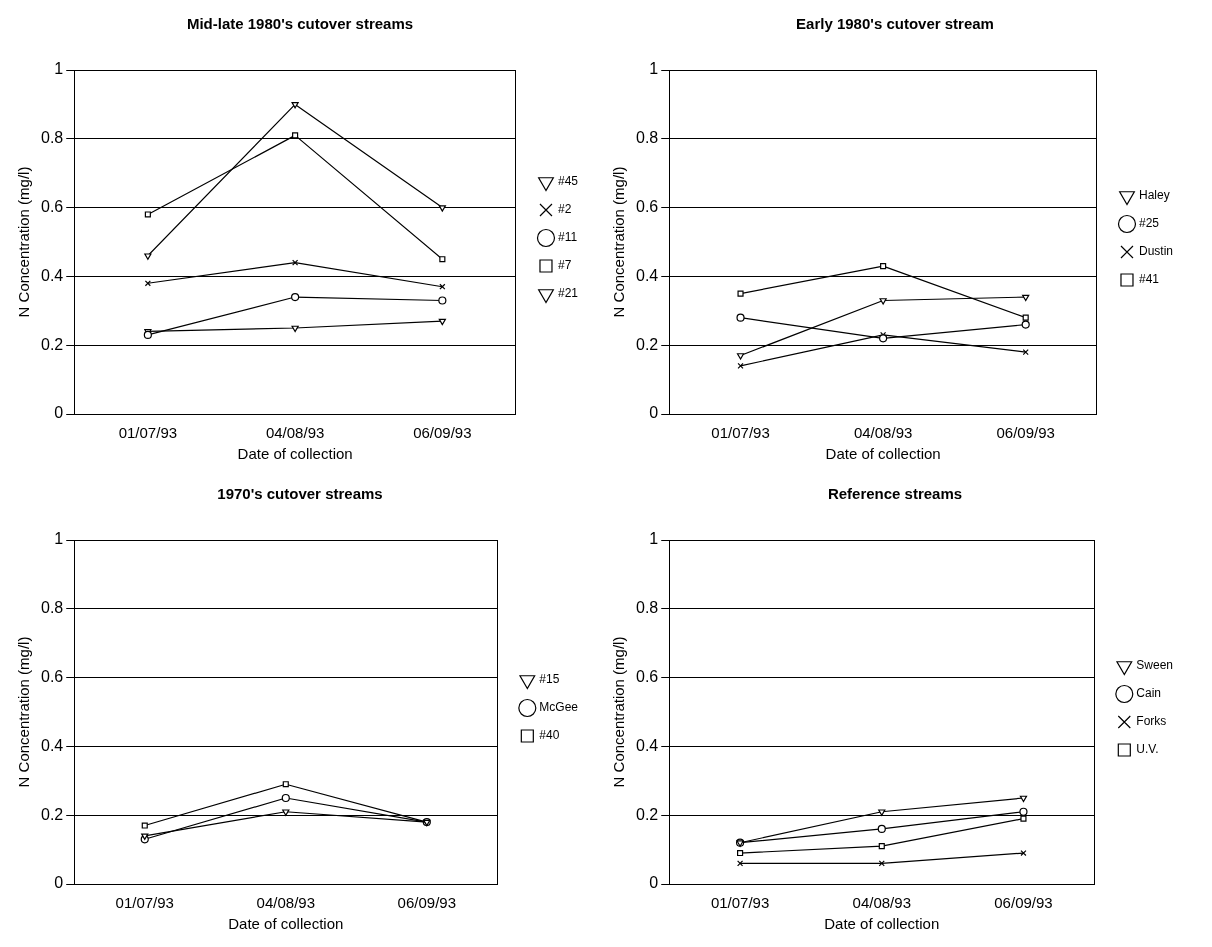  What do you see at coordinates (567, 237) in the screenshot?
I see `legend-label: #11` at bounding box center [567, 237].